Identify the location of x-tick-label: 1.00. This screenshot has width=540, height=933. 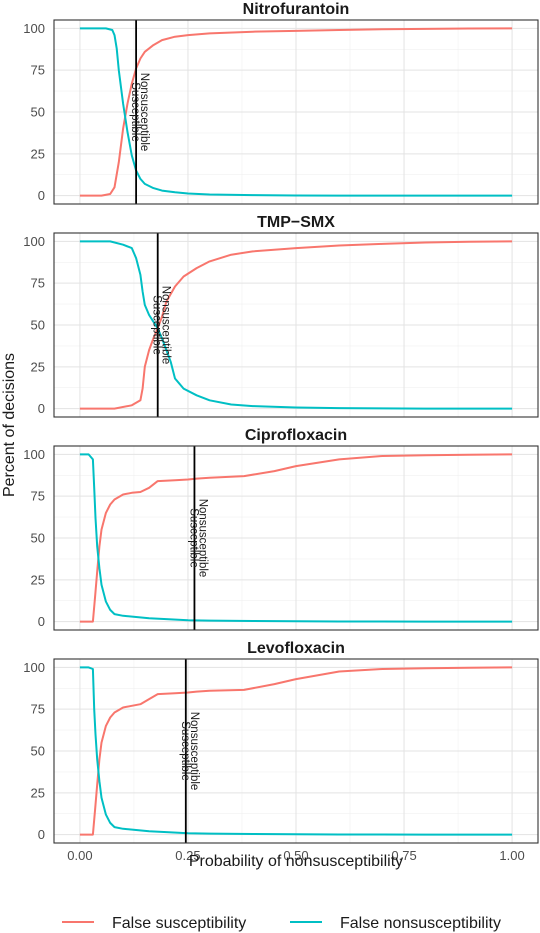
(511, 855).